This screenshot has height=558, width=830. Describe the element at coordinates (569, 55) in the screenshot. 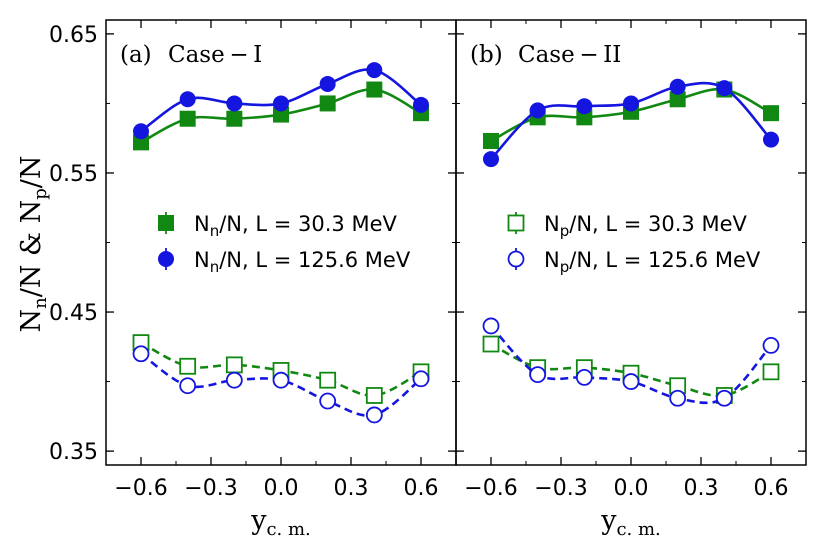

I see `case-label: Case − II` at that location.